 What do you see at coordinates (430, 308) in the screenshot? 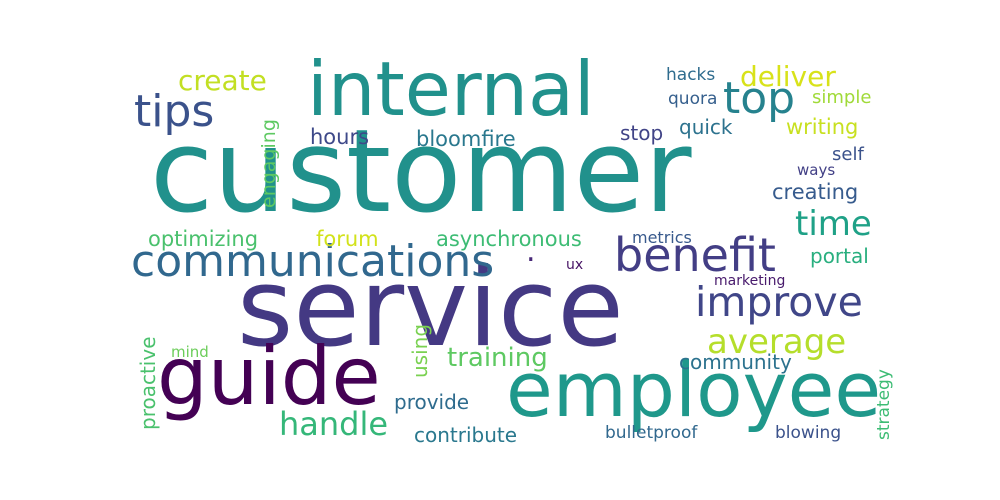
I see `word-service: service` at bounding box center [430, 308].